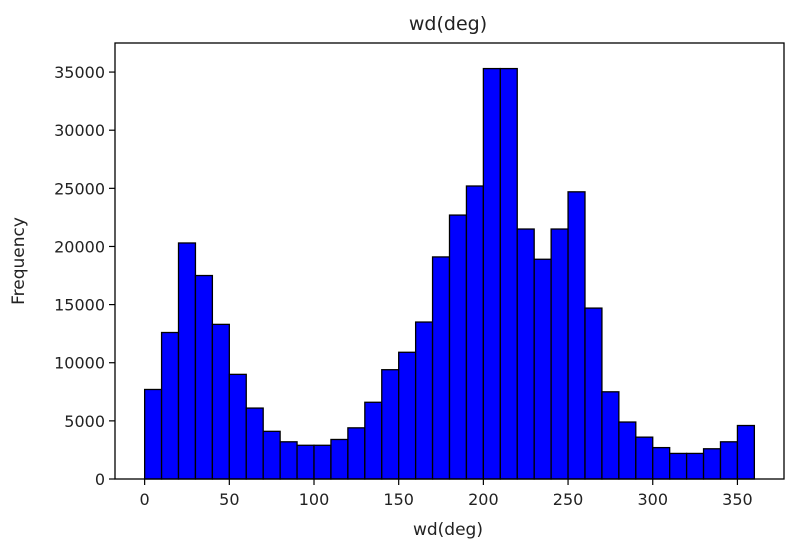 This screenshot has width=812, height=540. Describe the element at coordinates (448, 24) in the screenshot. I see `chart-title: wd(deg)` at that location.